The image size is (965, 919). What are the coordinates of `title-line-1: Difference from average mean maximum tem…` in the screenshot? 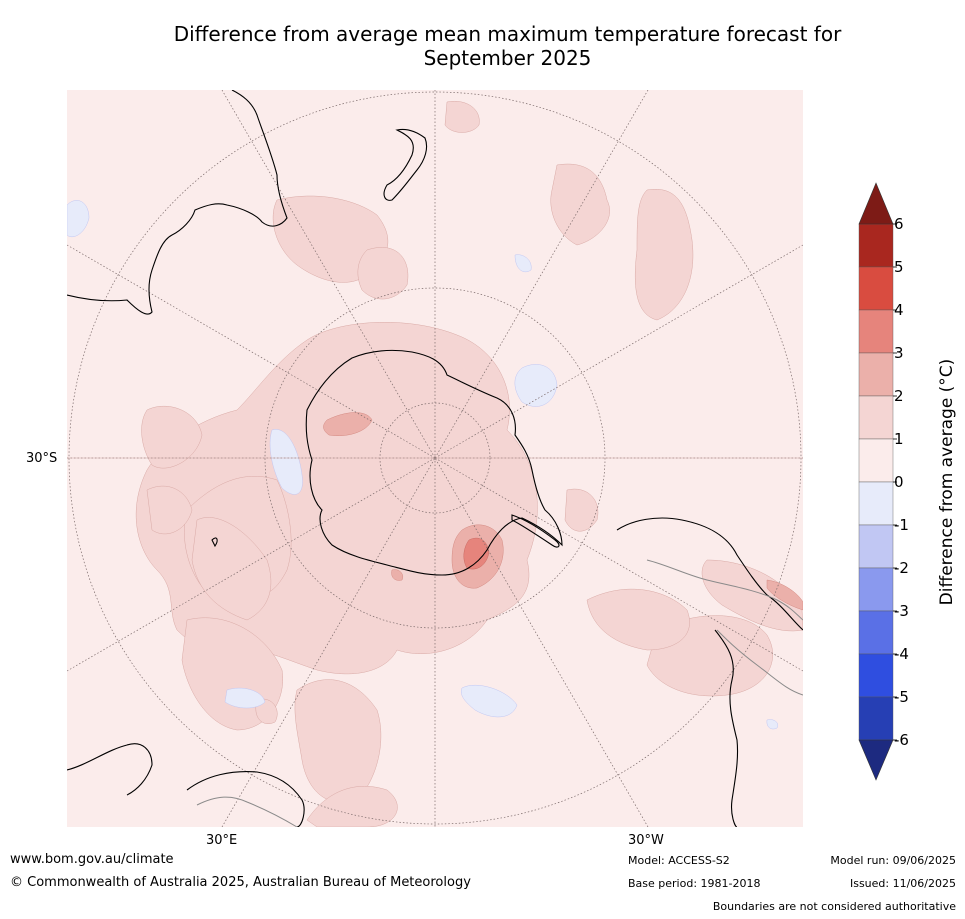 It's located at (507, 34).